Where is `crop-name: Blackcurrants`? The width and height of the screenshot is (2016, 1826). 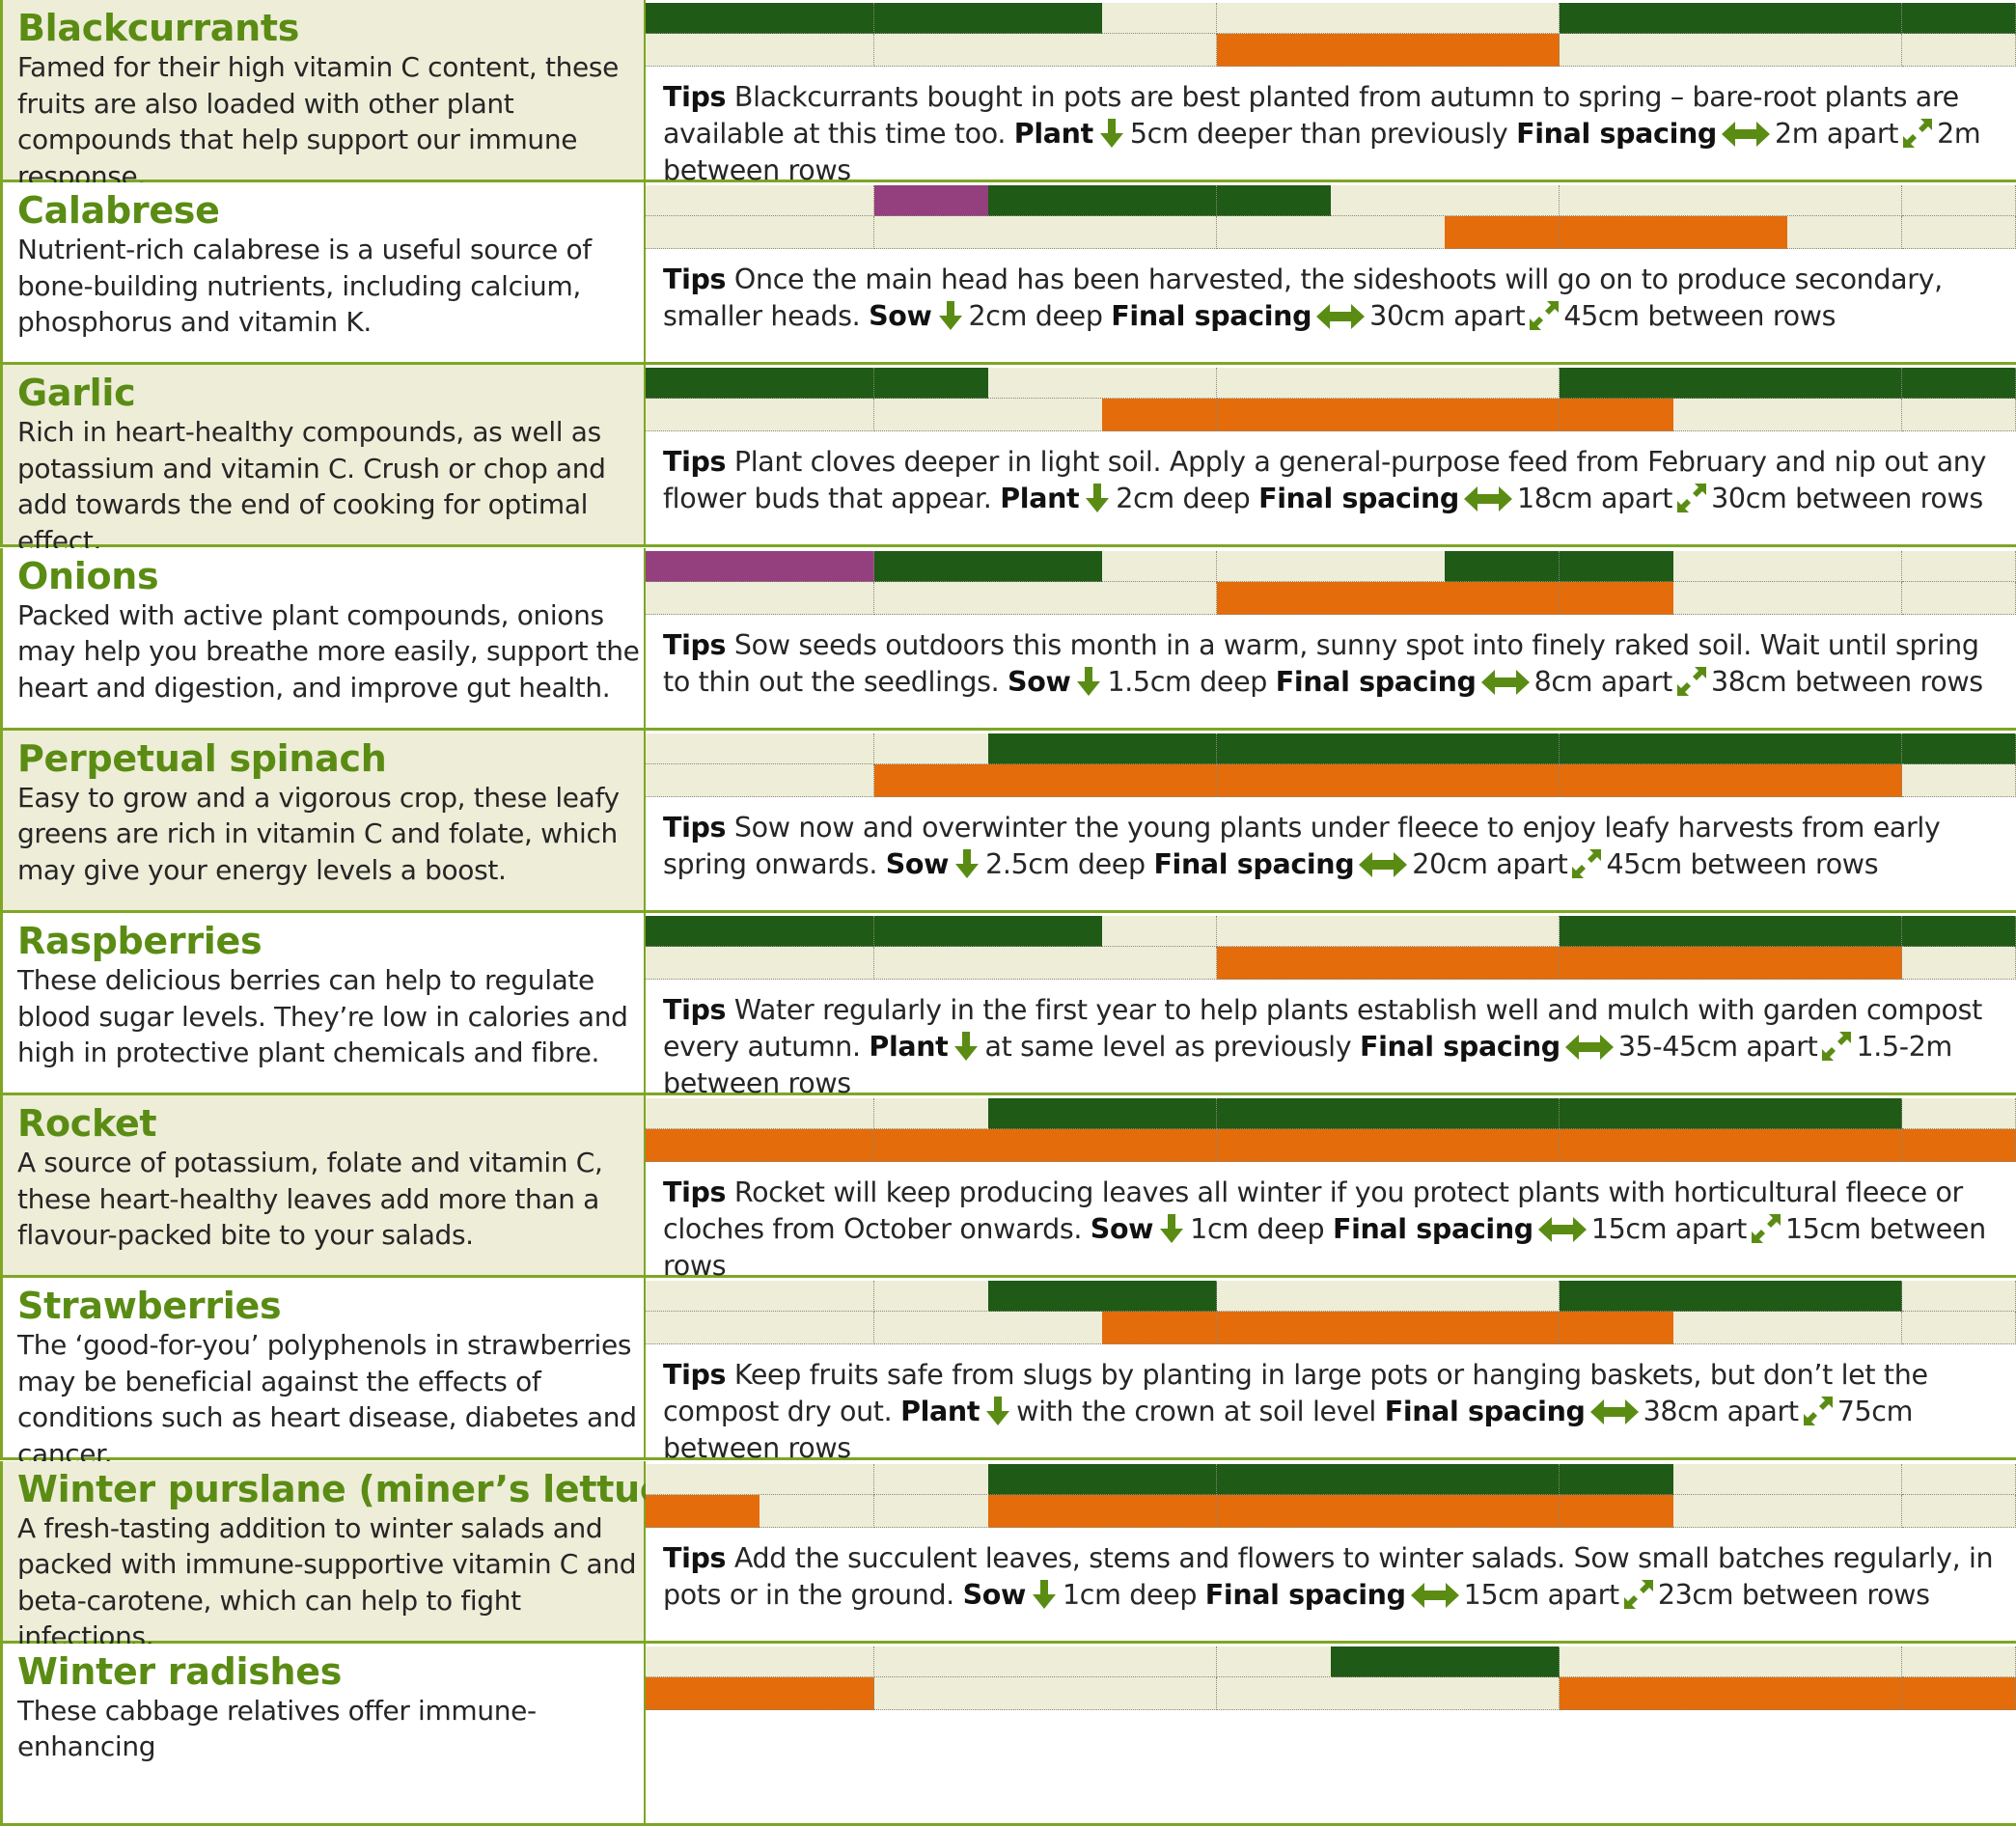
crop-name: Blackcurrants is located at coordinates (158, 28).